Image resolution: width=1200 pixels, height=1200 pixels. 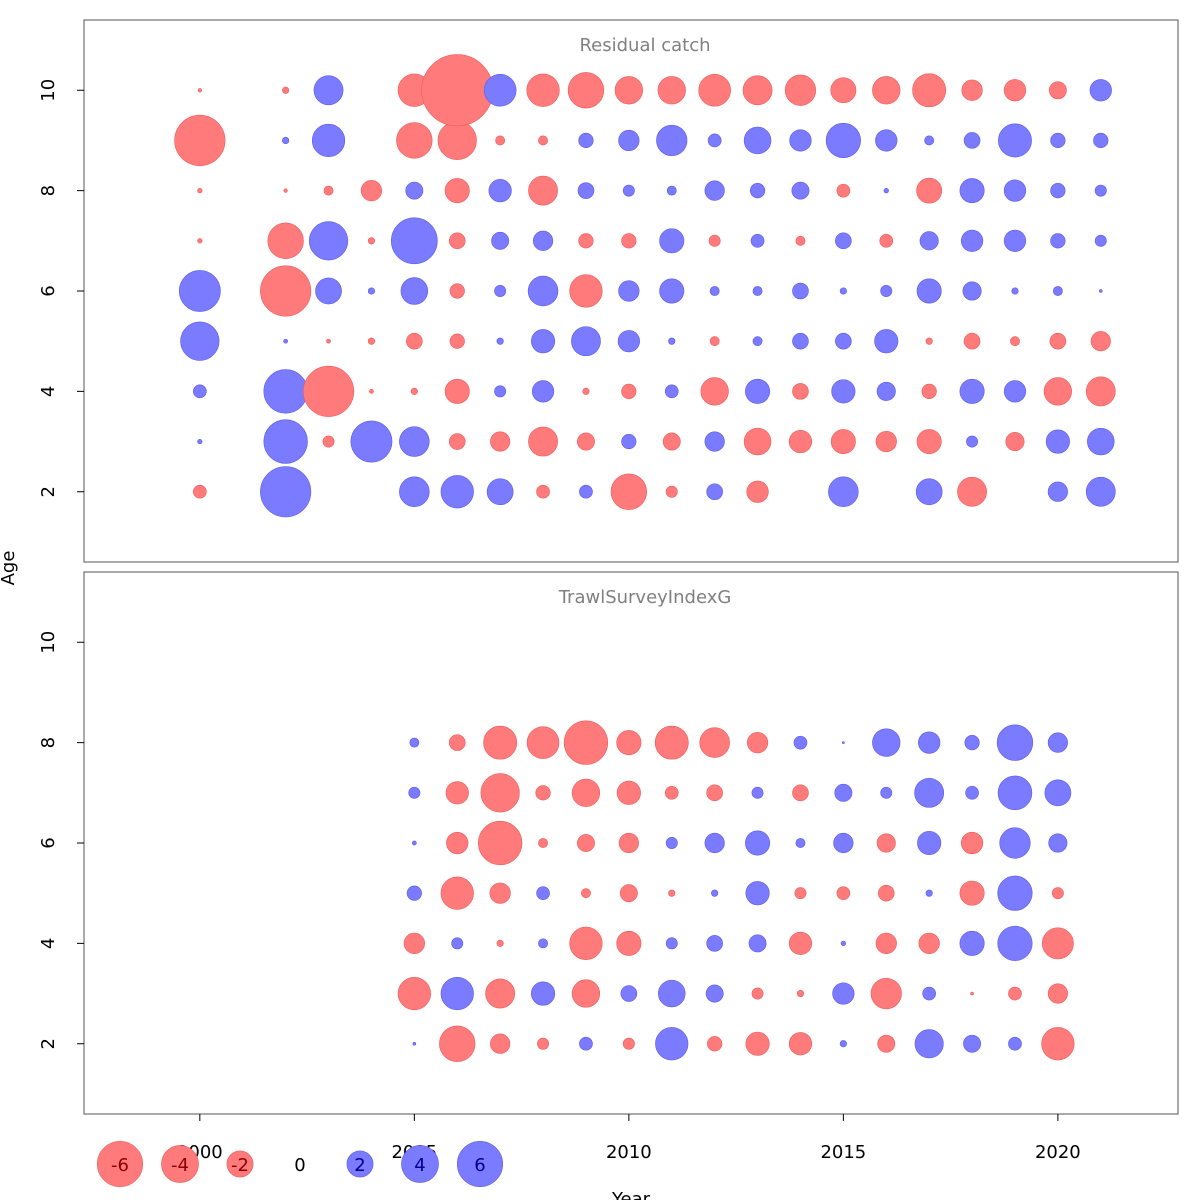 I want to click on legend-label: 6, so click(x=479, y=1165).